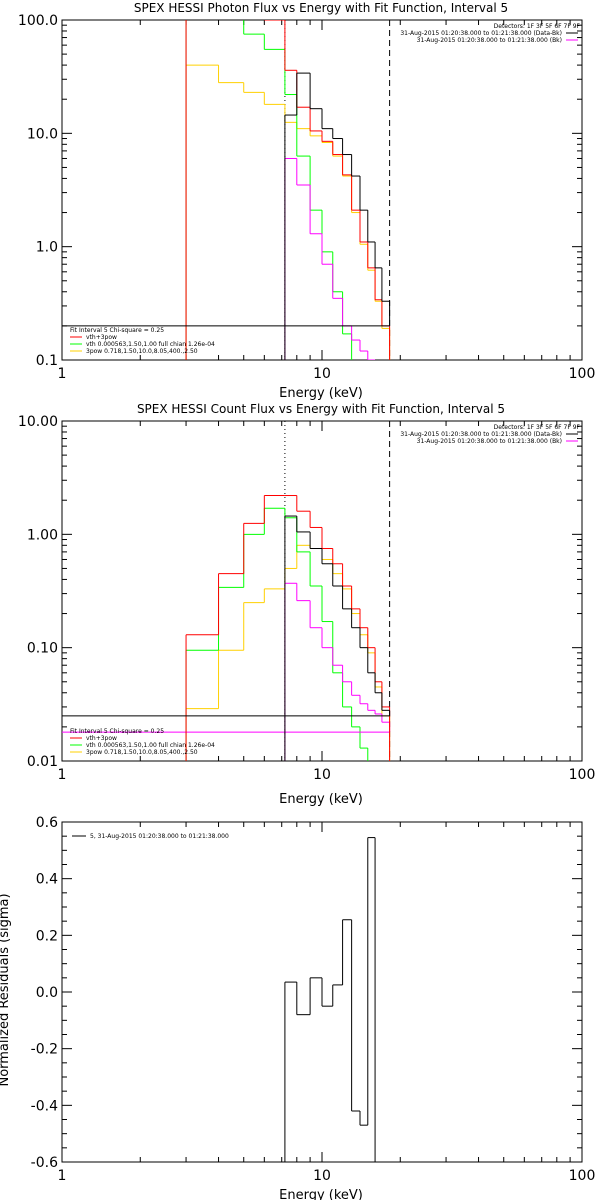 This screenshot has height=1200, width=600. What do you see at coordinates (47, 936) in the screenshot?
I see `y-tick-label: 0.2` at bounding box center [47, 936].